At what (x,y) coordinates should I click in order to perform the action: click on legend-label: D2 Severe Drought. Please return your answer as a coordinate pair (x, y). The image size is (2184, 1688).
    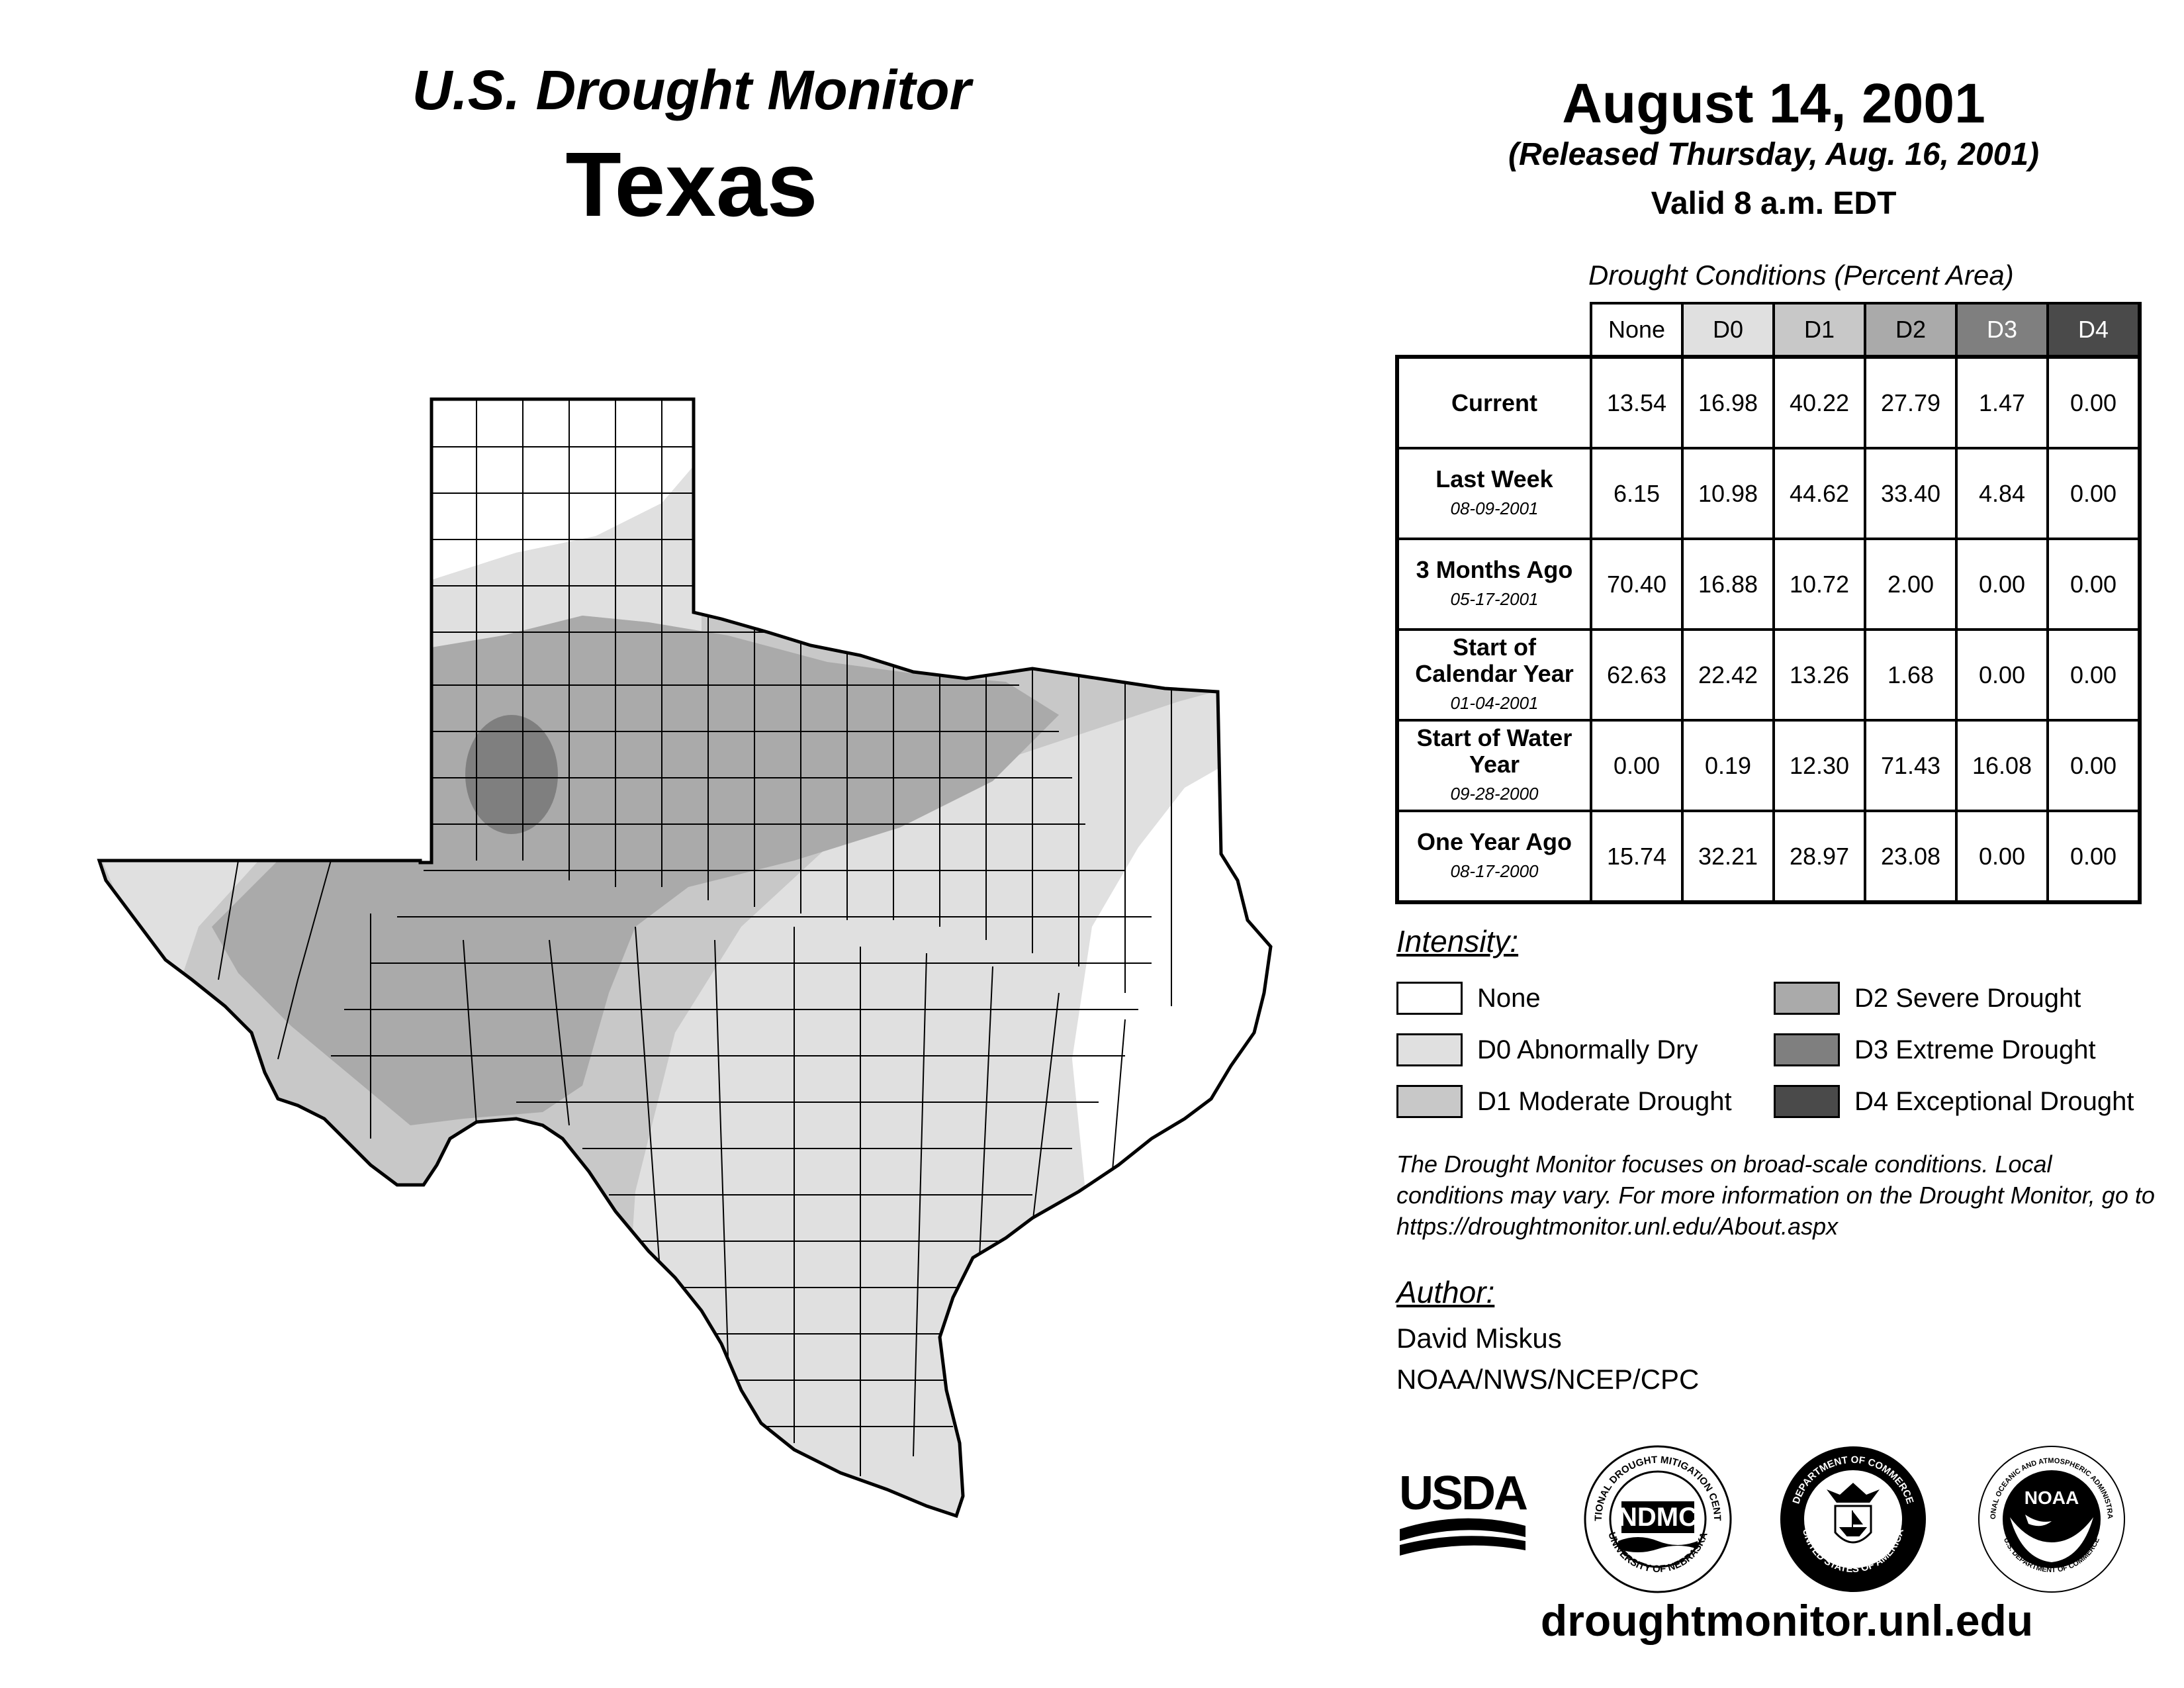
    Looking at the image, I should click on (1968, 998).